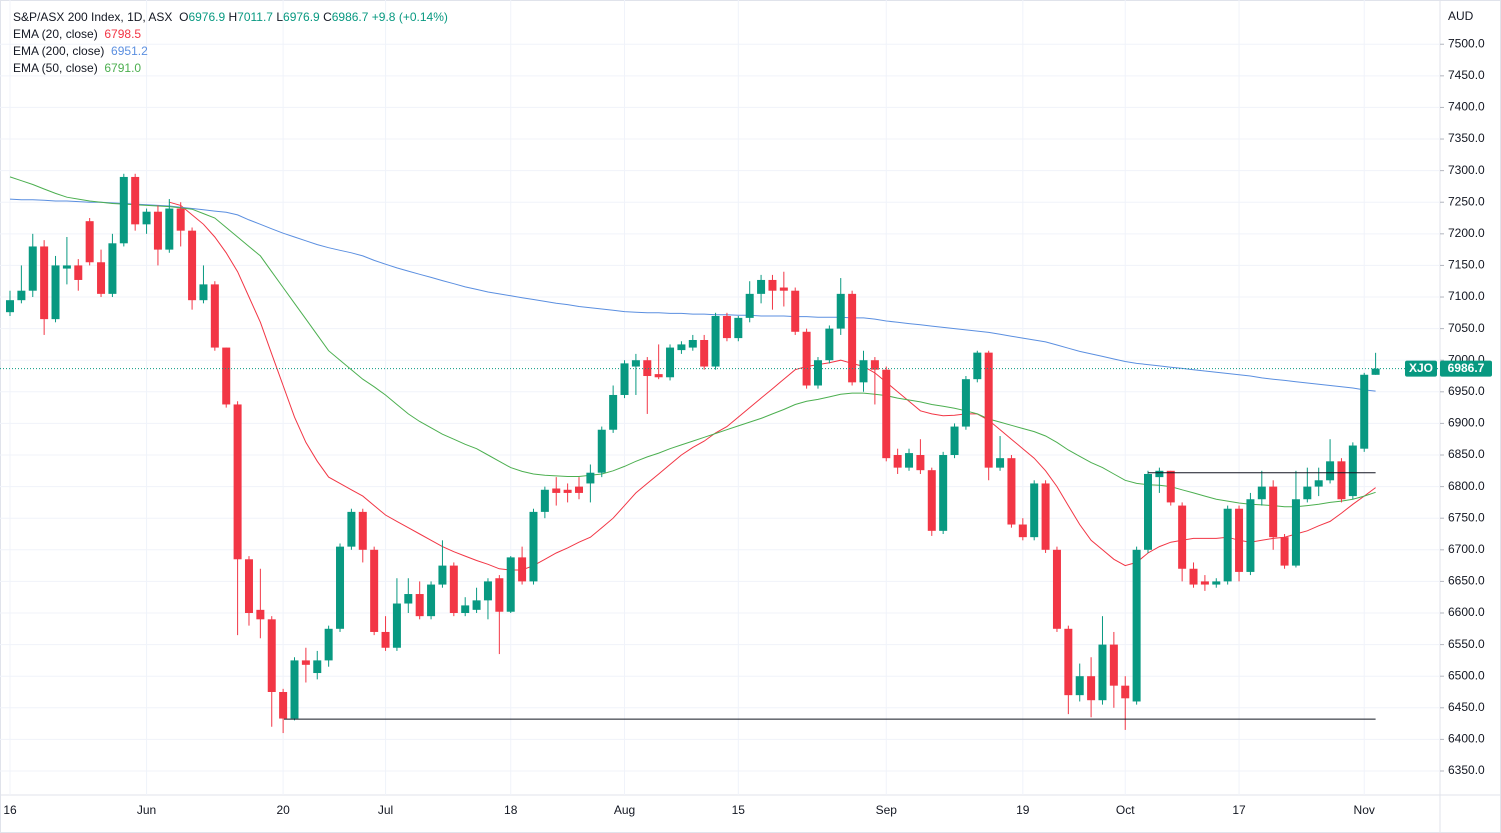  Describe the element at coordinates (146, 810) in the screenshot. I see `x-tick-label: Jun` at that location.